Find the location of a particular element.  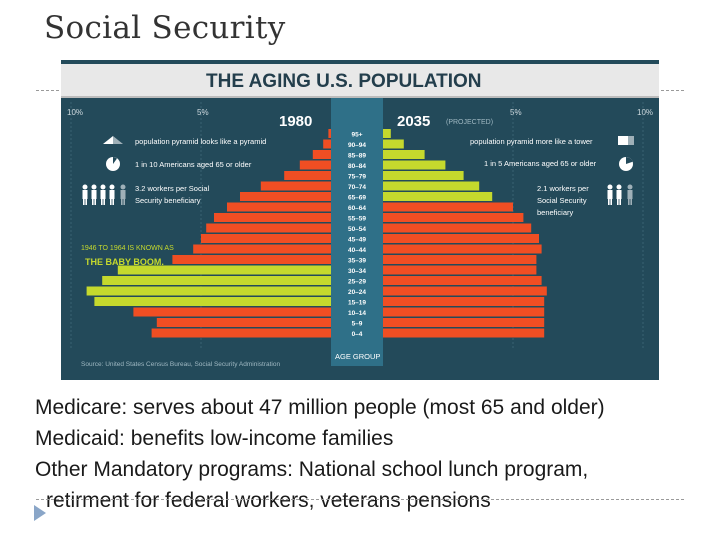

annotation-2035-workers-line3: beneficiary is located at coordinates (555, 212).